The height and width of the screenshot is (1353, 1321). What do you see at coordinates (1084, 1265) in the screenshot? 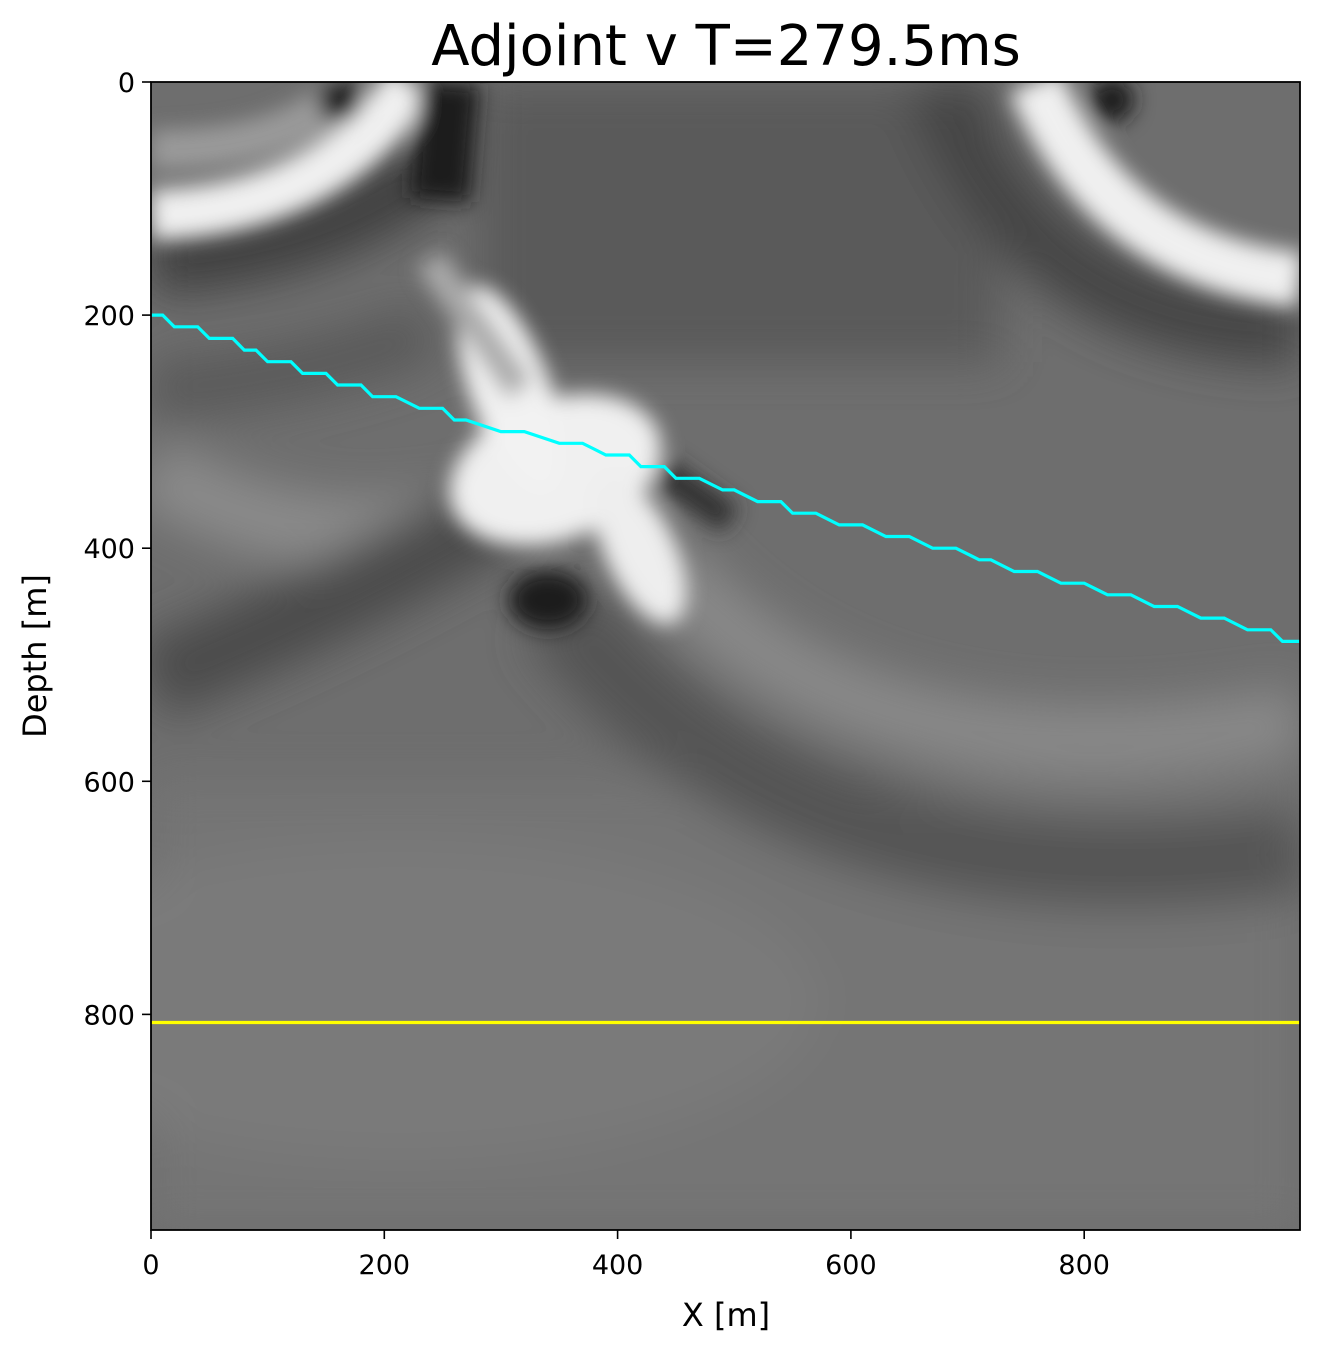
I see `x-tick-label: 800` at bounding box center [1084, 1265].